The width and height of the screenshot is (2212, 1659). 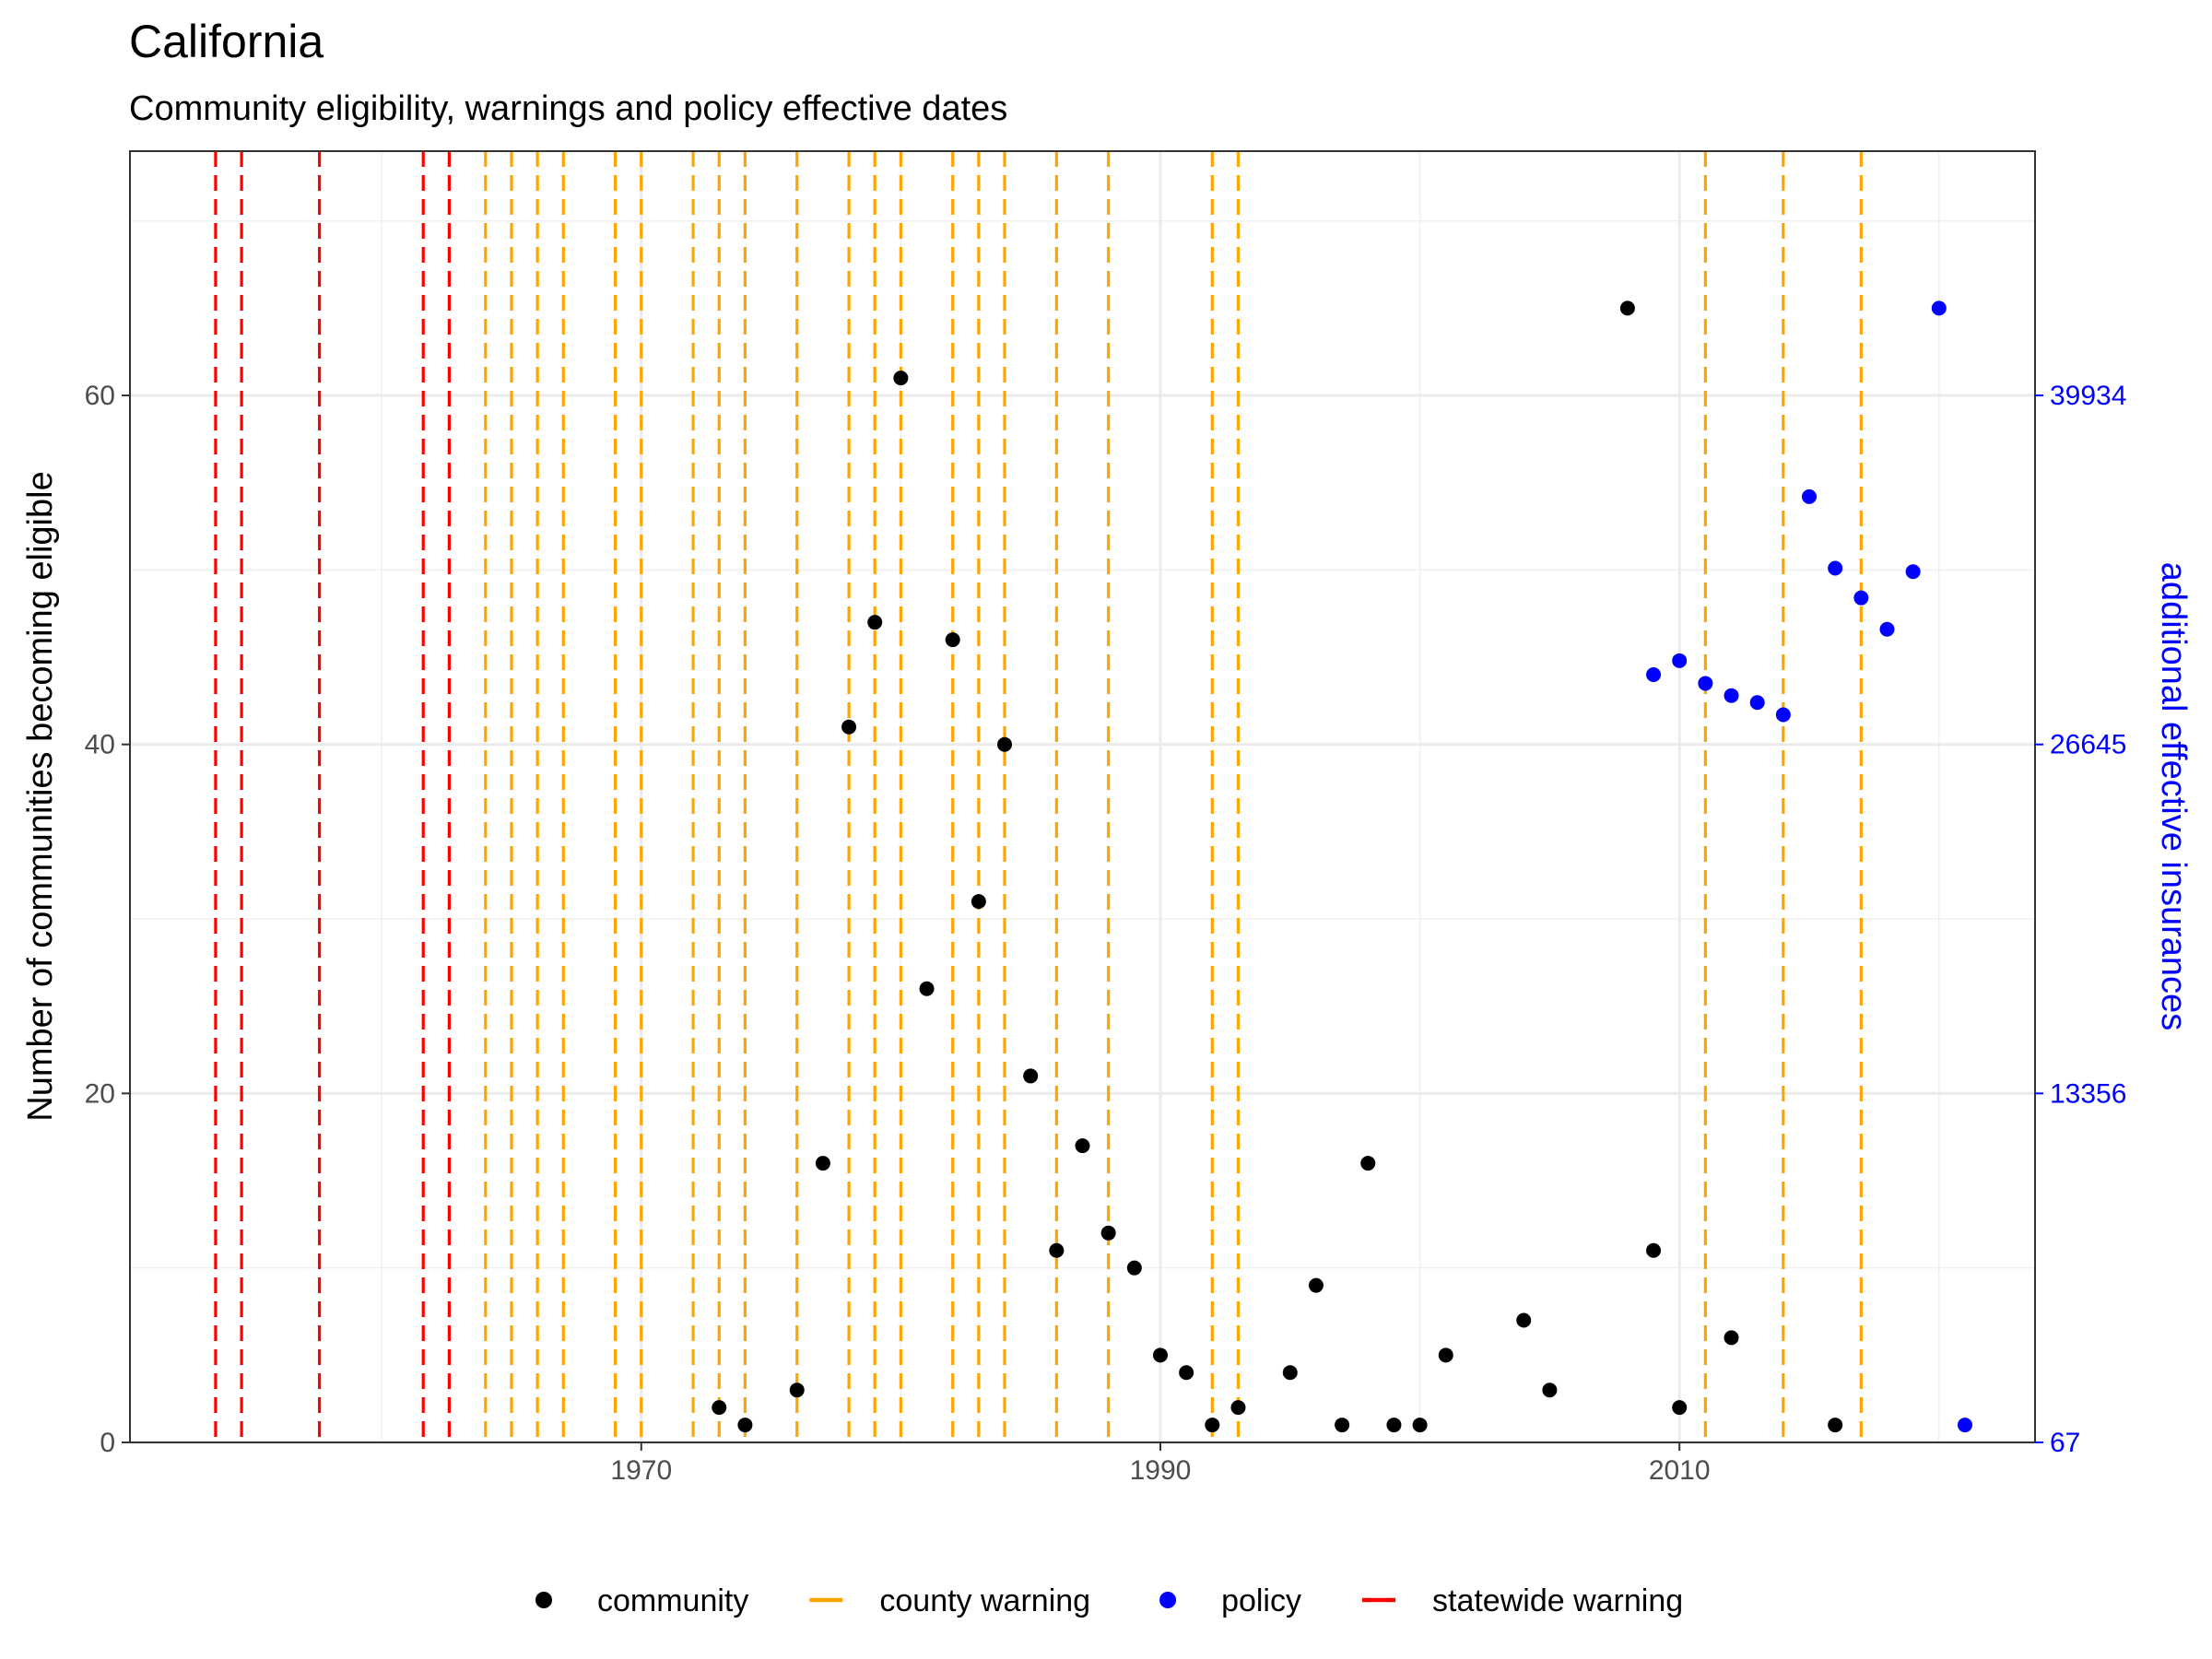 What do you see at coordinates (2080, 919) in the screenshot?
I see `secondary-y-axis: 67 13356 26645 39934` at bounding box center [2080, 919].